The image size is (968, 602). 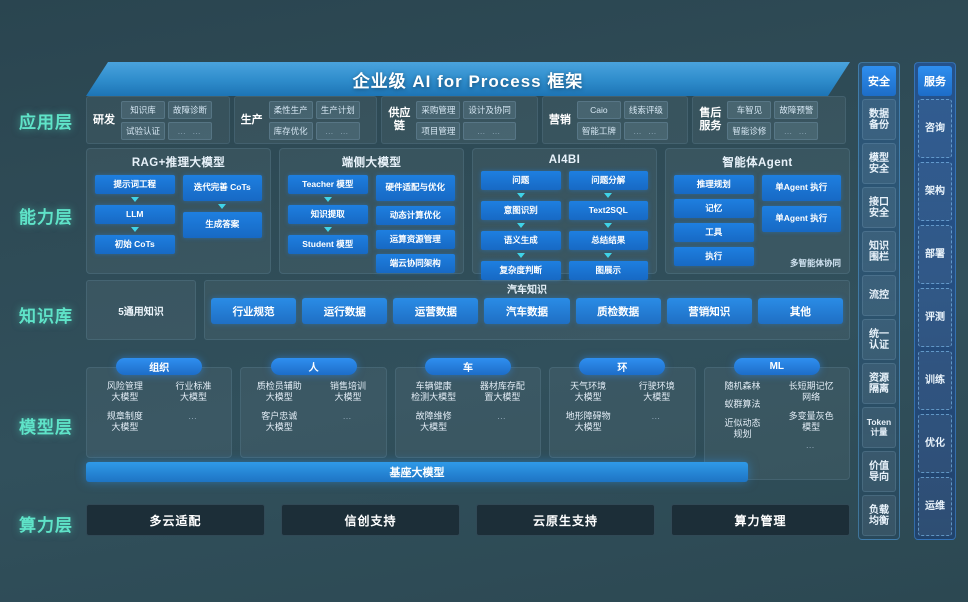 What do you see at coordinates (521, 180) in the screenshot?
I see `capability-node: 问题` at bounding box center [521, 180].